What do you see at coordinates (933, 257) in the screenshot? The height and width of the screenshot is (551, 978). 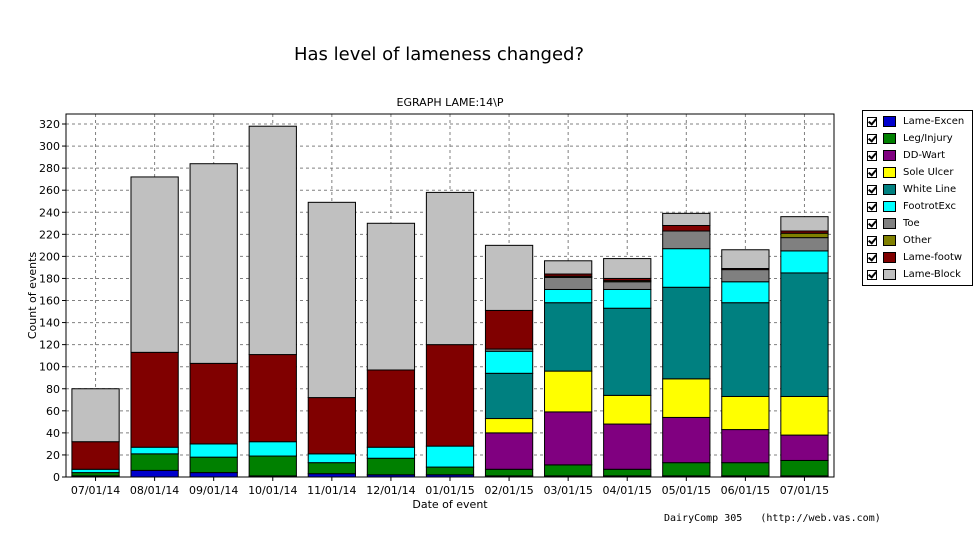 I see `legend-label: Lame-footw` at bounding box center [933, 257].